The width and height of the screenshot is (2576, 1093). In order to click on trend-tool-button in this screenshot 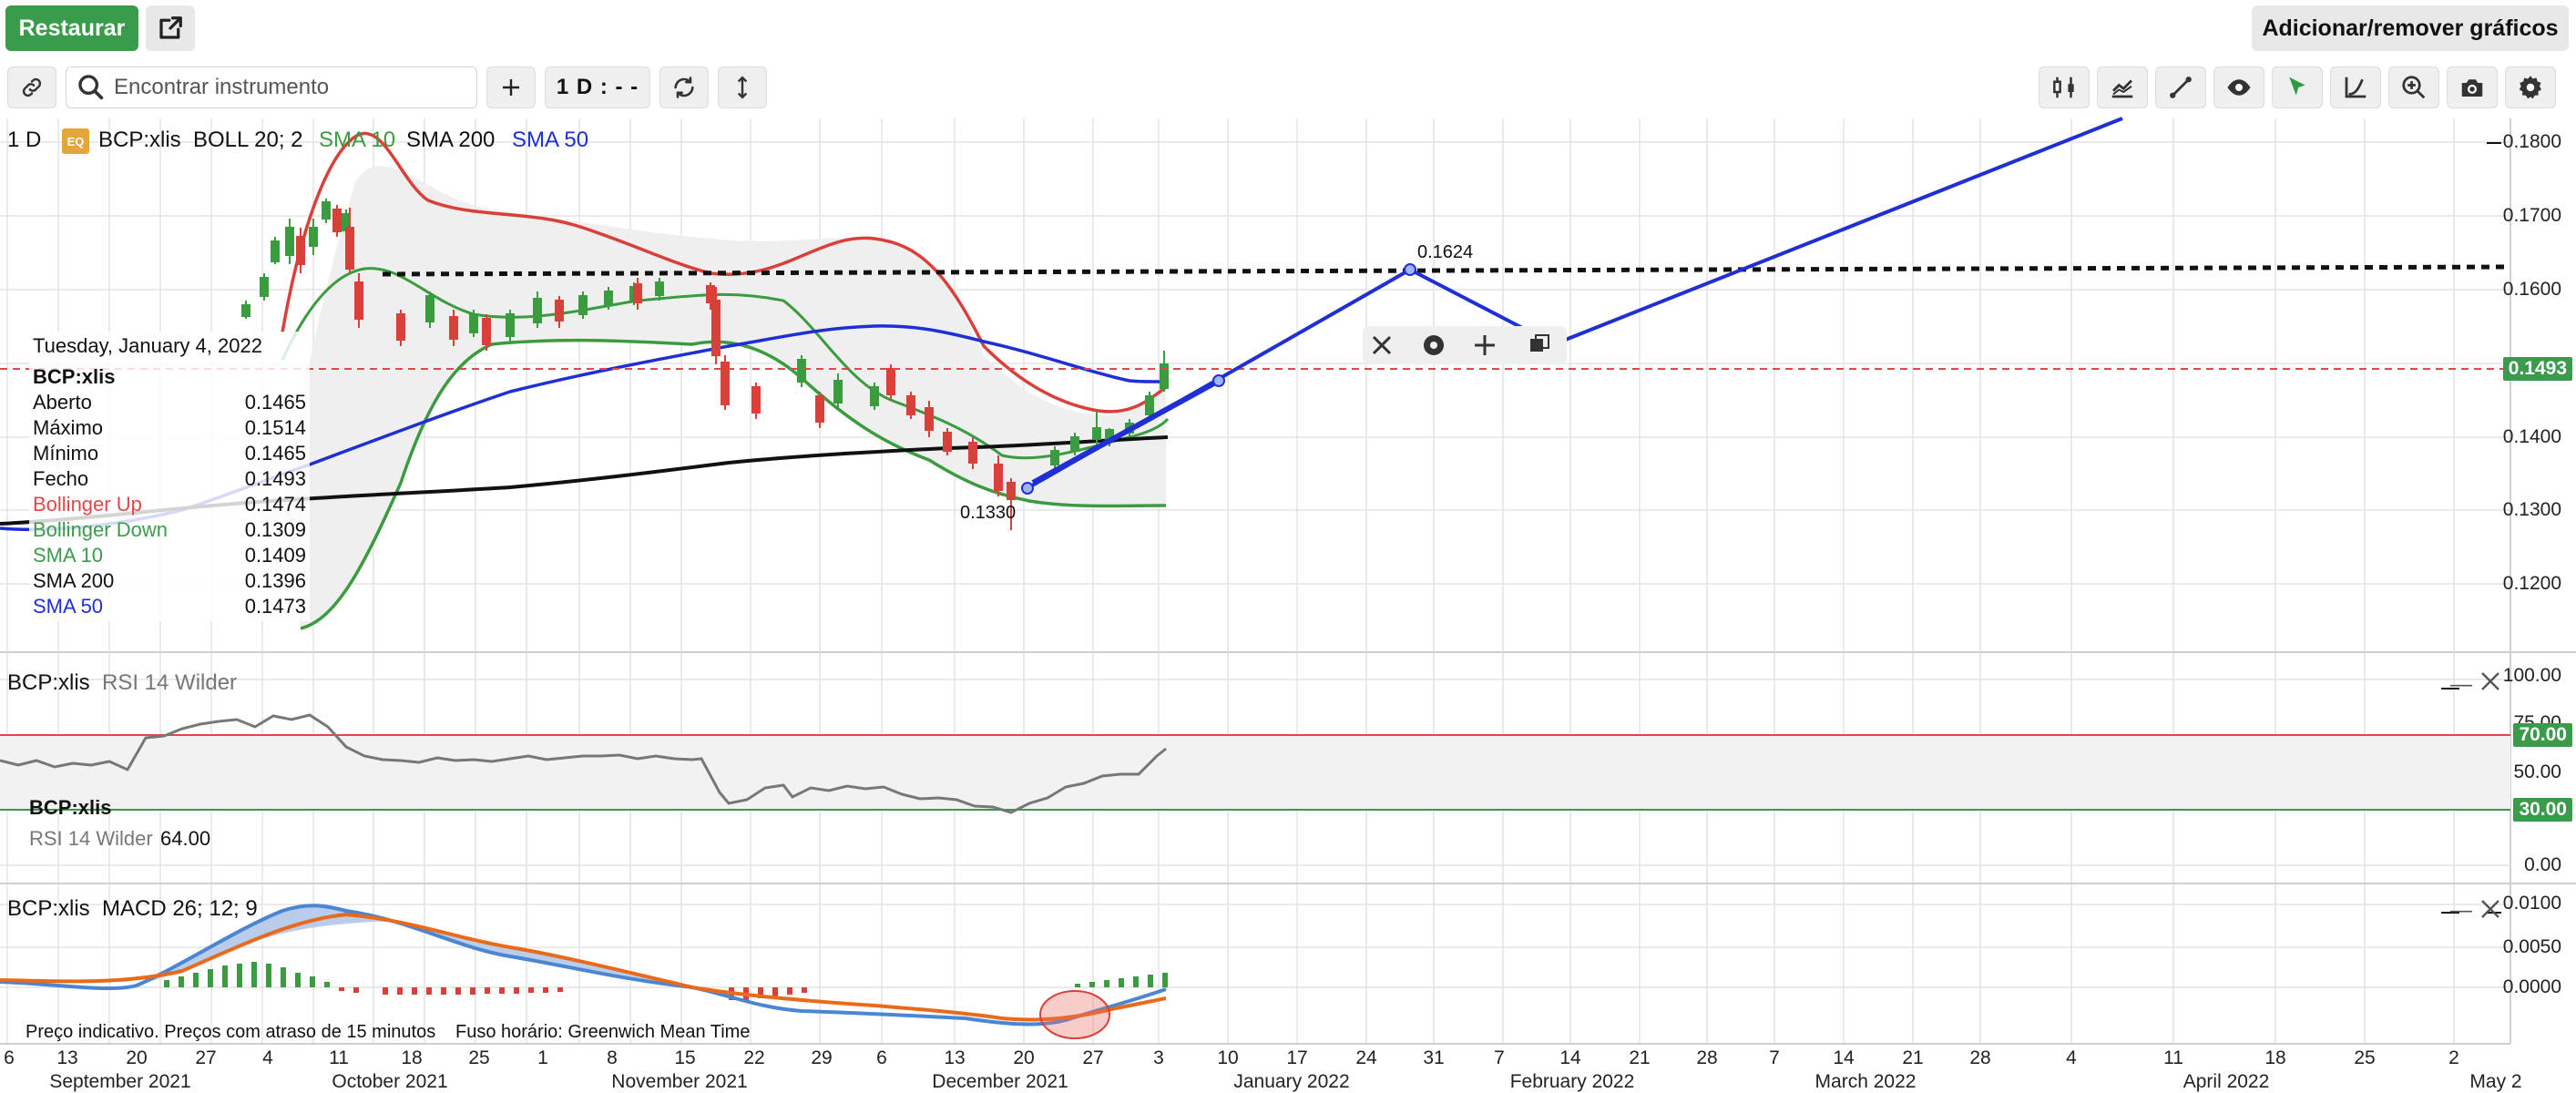, I will do `click(2355, 87)`.